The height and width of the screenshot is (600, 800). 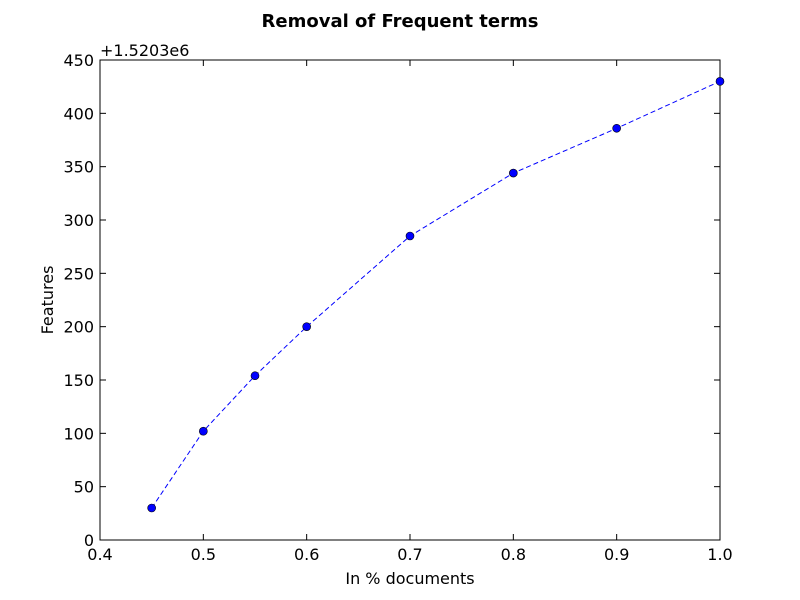 What do you see at coordinates (306, 554) in the screenshot?
I see `x-tick-label: 0.6` at bounding box center [306, 554].